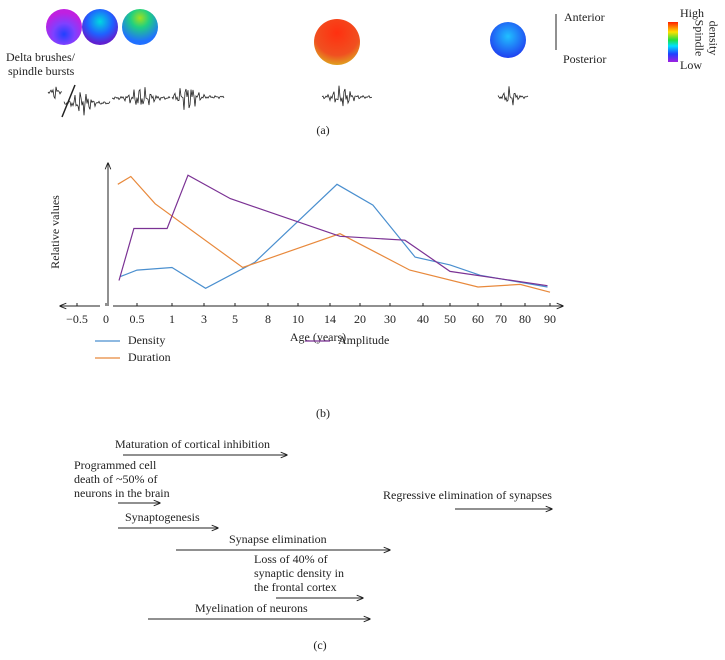  Describe the element at coordinates (251, 608) in the screenshot. I see `event-label: Myelination of neurons` at that location.